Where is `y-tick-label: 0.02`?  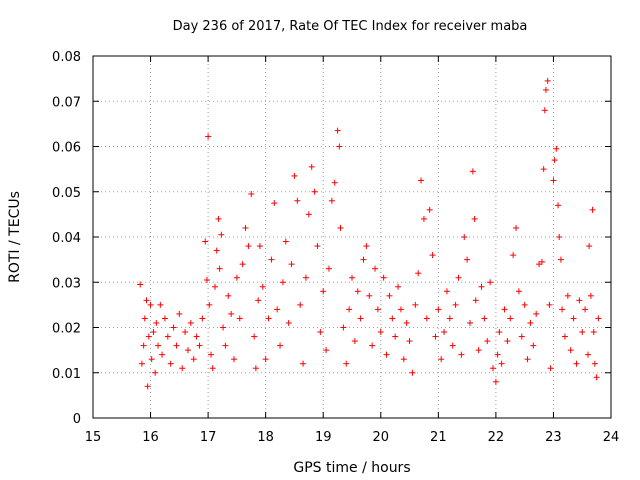
y-tick-label: 0.02 is located at coordinates (66, 329).